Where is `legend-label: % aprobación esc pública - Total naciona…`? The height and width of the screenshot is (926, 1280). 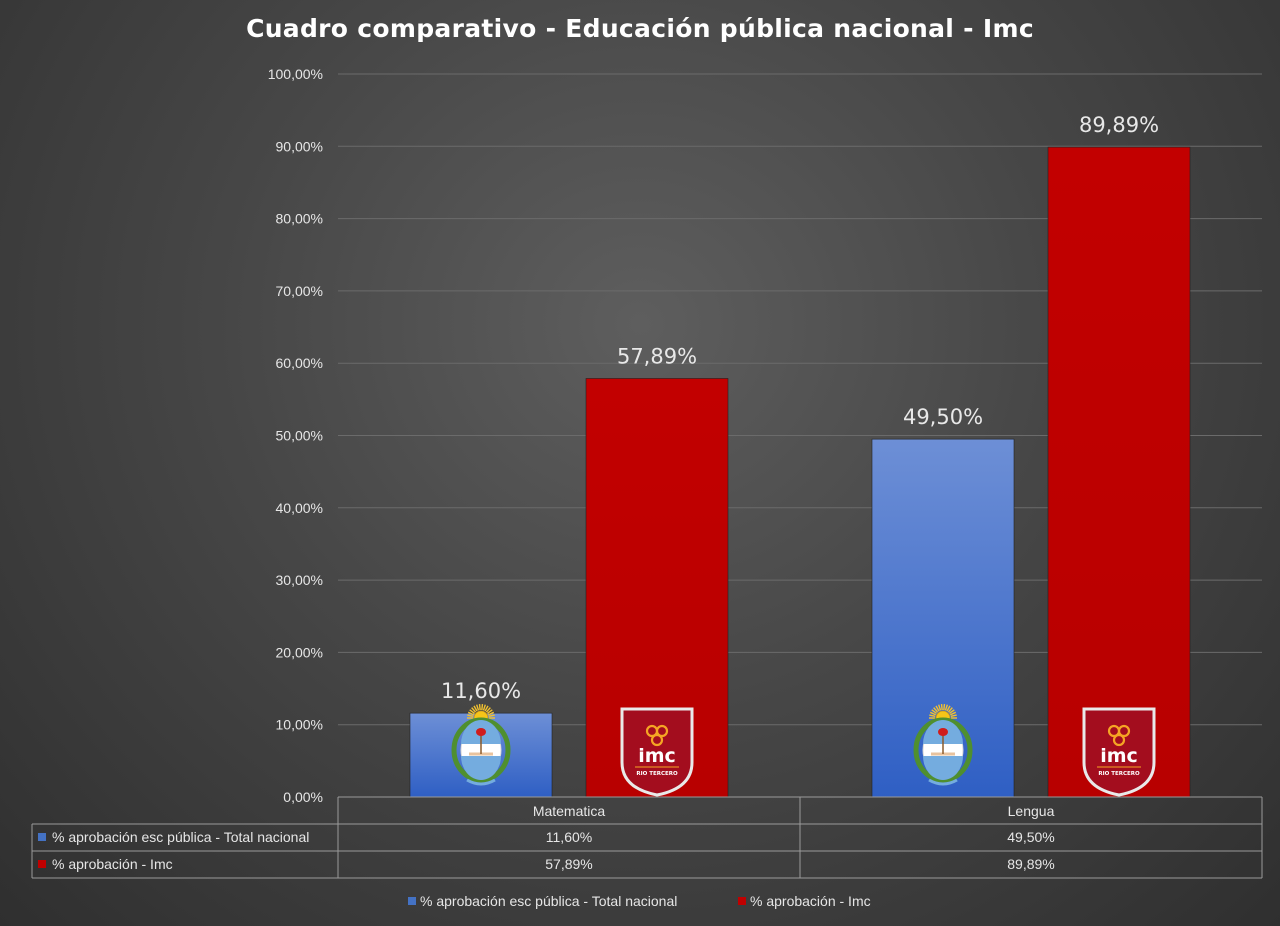 legend-label: % aprobación esc pública - Total naciona… is located at coordinates (548, 901).